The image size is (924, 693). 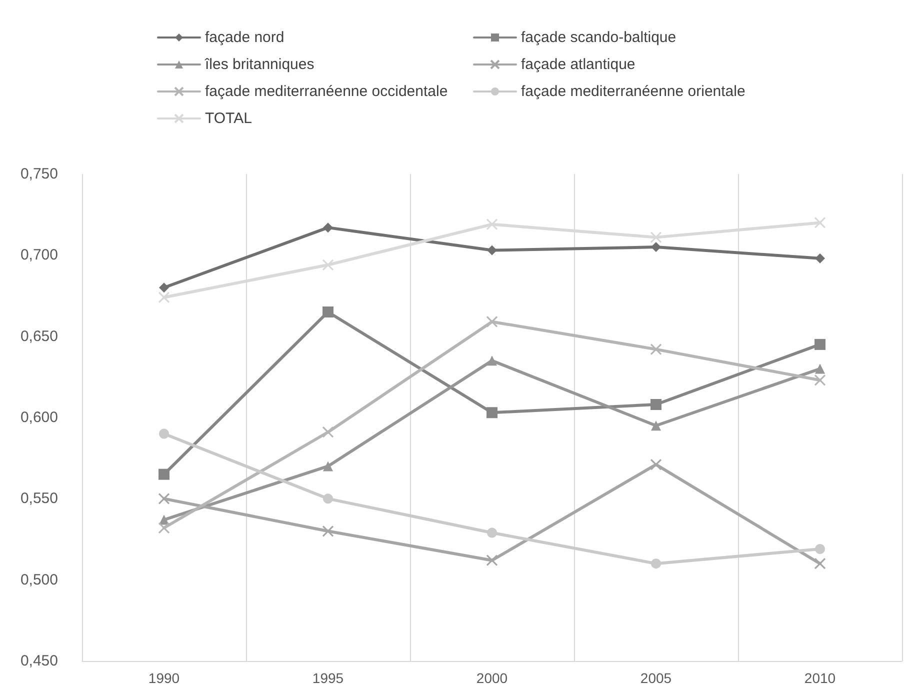 What do you see at coordinates (656, 678) in the screenshot?
I see `x-tick-label: 2005` at bounding box center [656, 678].